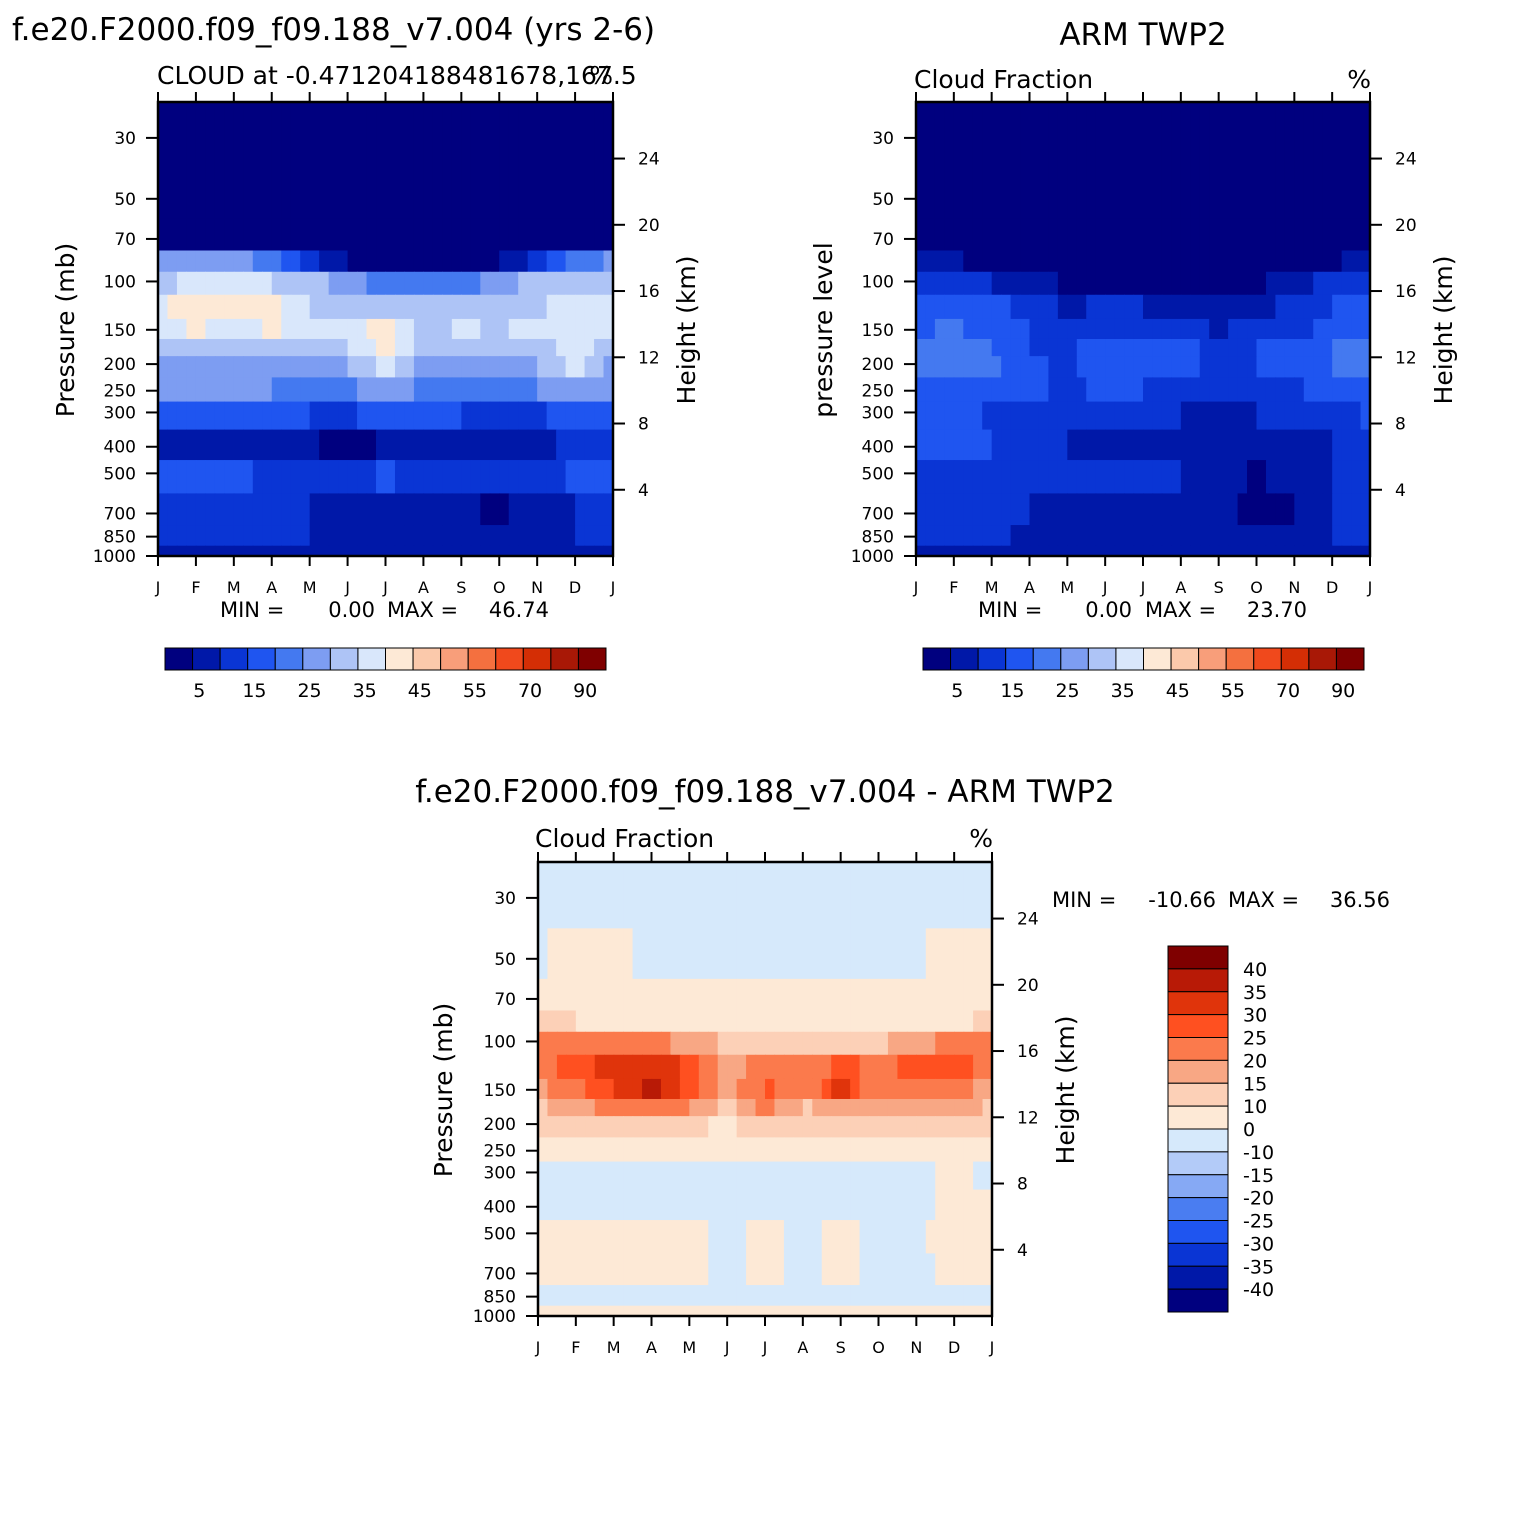  What do you see at coordinates (1258, 1153) in the screenshot?
I see `colorbar-label-2-8: -10` at bounding box center [1258, 1153].